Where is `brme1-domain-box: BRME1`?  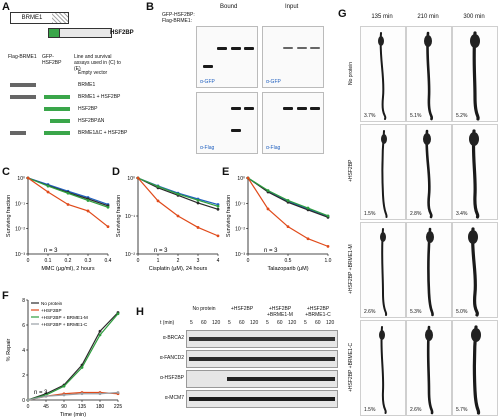
brme1-domain-box: BRME1 is located at coordinates (32, 18).